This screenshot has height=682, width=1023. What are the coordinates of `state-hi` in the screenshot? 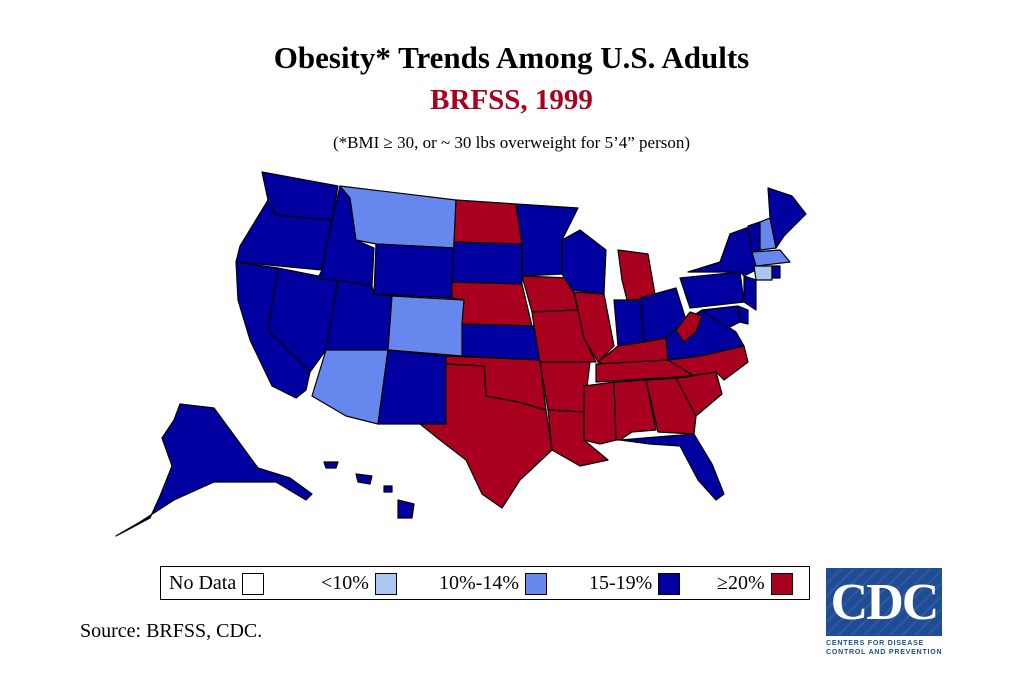 It's located at (369, 490).